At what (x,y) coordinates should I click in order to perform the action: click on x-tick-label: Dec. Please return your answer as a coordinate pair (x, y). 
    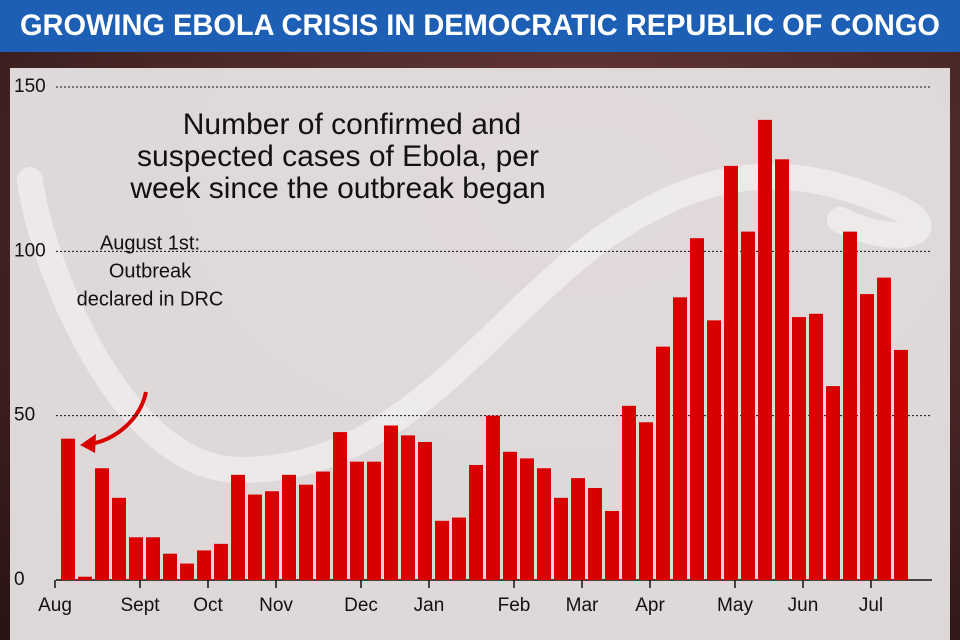
    Looking at the image, I should click on (361, 605).